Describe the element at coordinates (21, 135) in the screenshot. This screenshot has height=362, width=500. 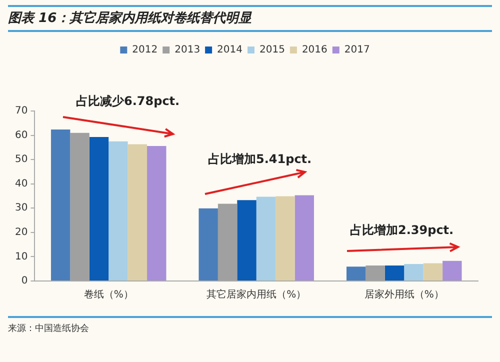
I see `y-tick-label: 60` at that location.